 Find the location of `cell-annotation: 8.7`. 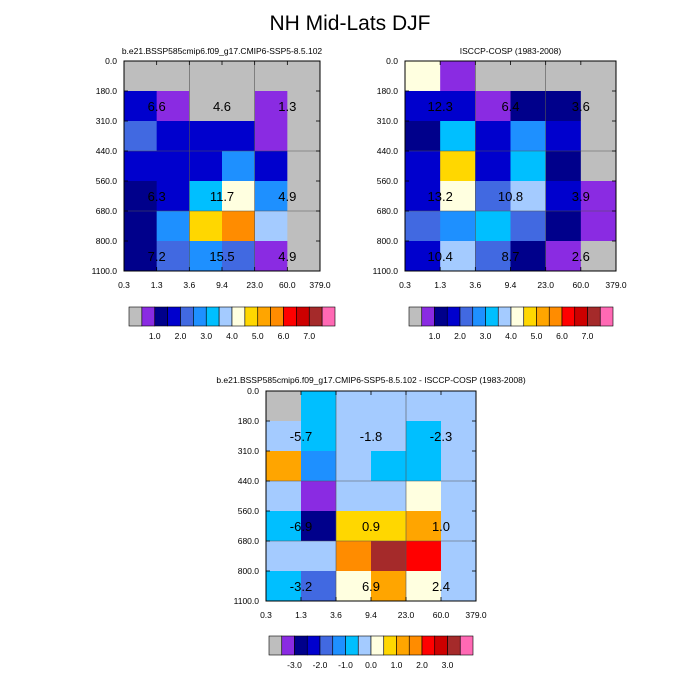

cell-annotation: 8.7 is located at coordinates (510, 256).